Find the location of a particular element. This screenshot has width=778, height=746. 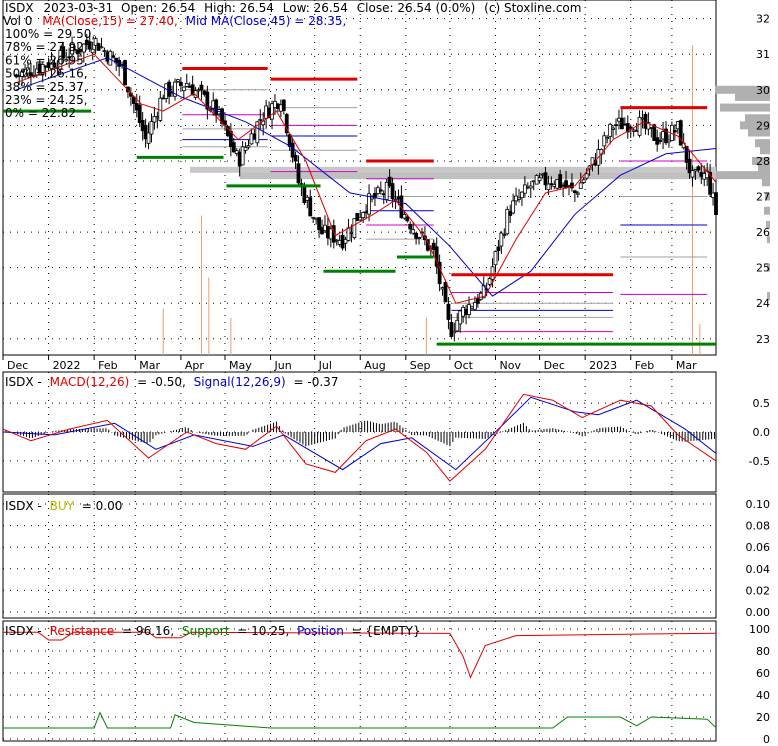

header-ma15: MA(Close,15) = 27.40, is located at coordinates (110, 21).